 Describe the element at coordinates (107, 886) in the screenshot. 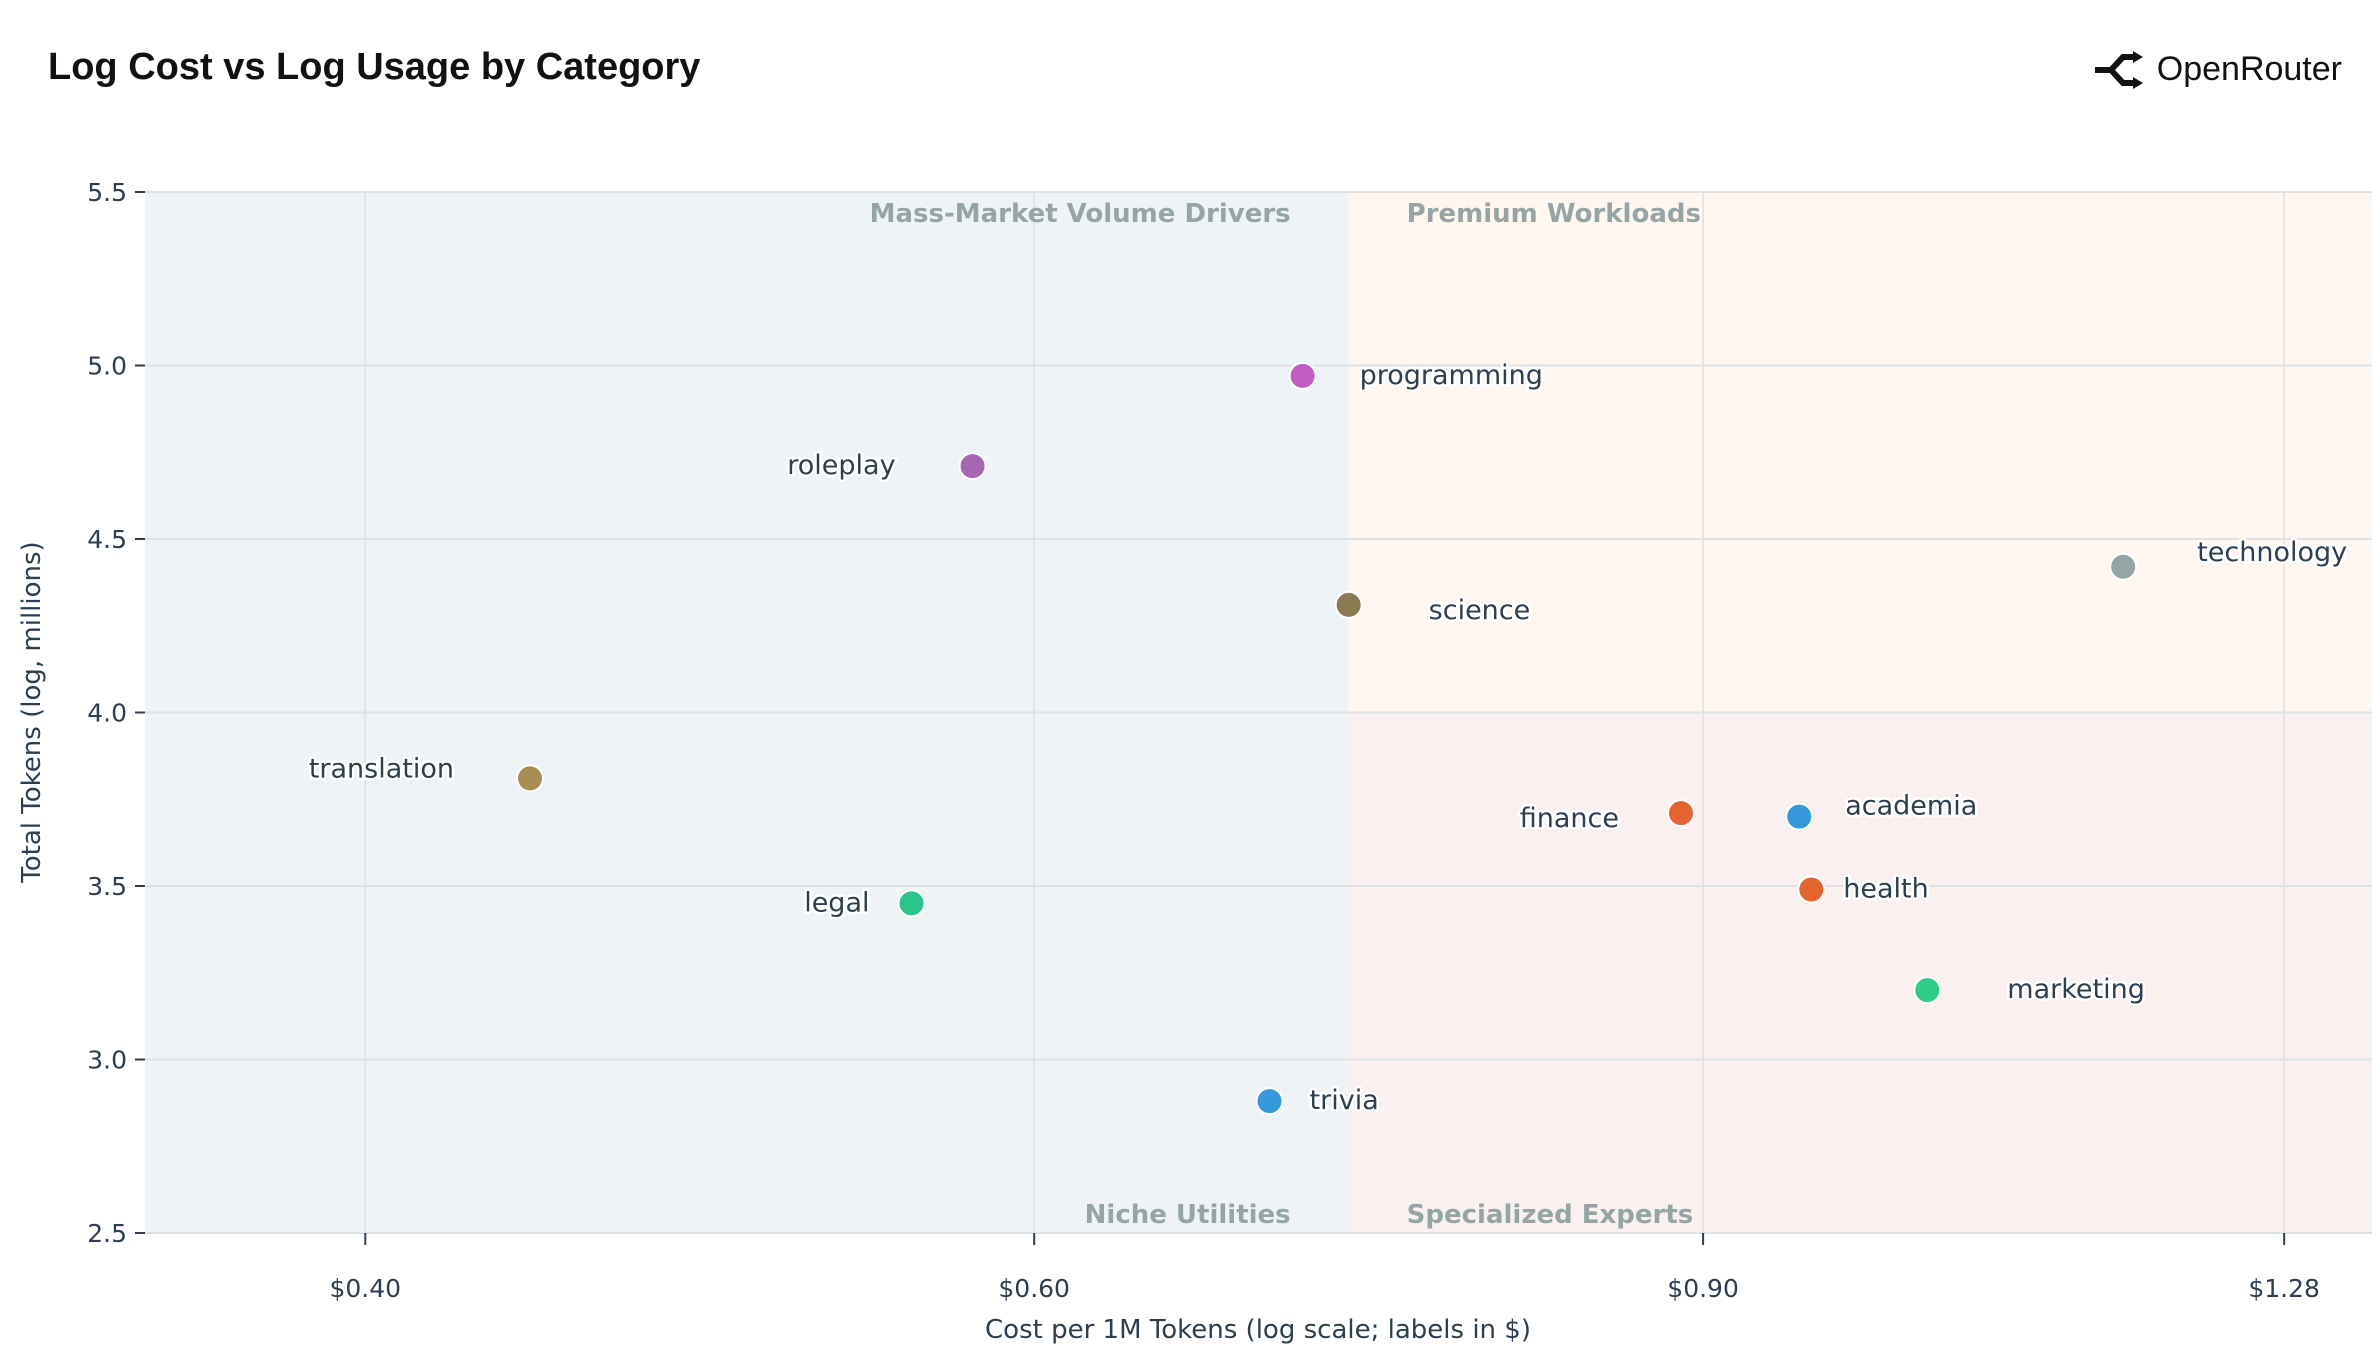

I see `y-tick-label: 3.5` at that location.